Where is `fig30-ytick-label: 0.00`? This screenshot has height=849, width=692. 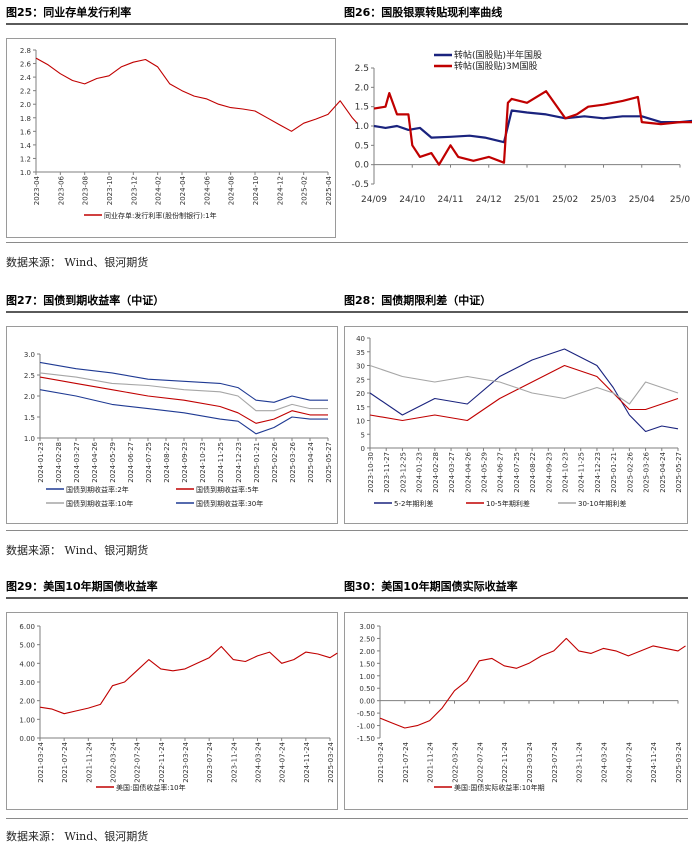 fig30-ytick-label: 0.00 is located at coordinates (367, 702).